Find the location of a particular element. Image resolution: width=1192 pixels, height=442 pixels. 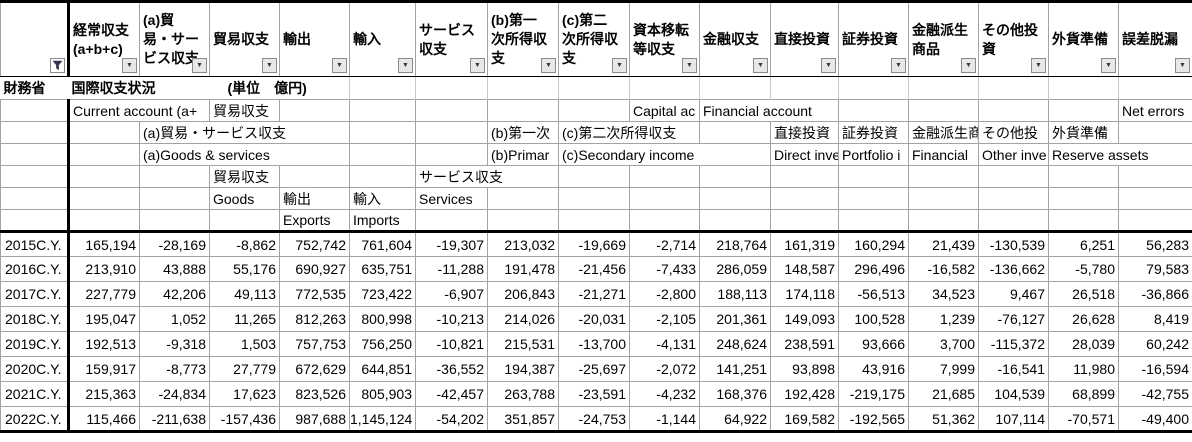

value-cell: 672,629 is located at coordinates (314, 369).